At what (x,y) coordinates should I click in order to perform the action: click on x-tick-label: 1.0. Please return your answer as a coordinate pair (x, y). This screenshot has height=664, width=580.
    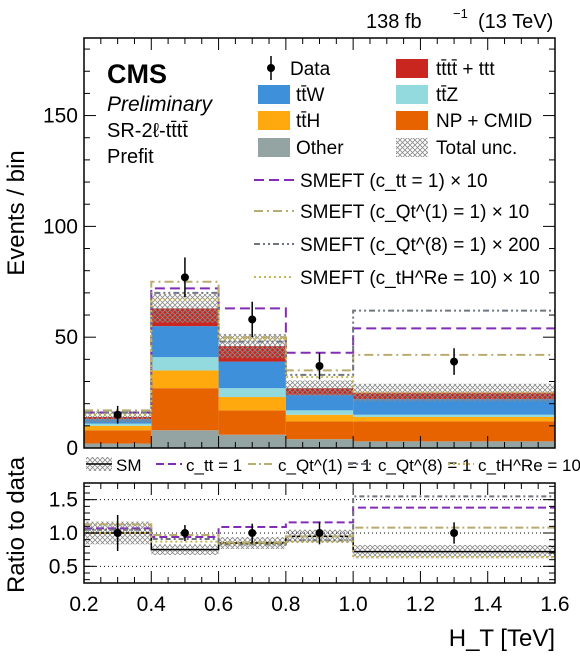
    Looking at the image, I should click on (353, 604).